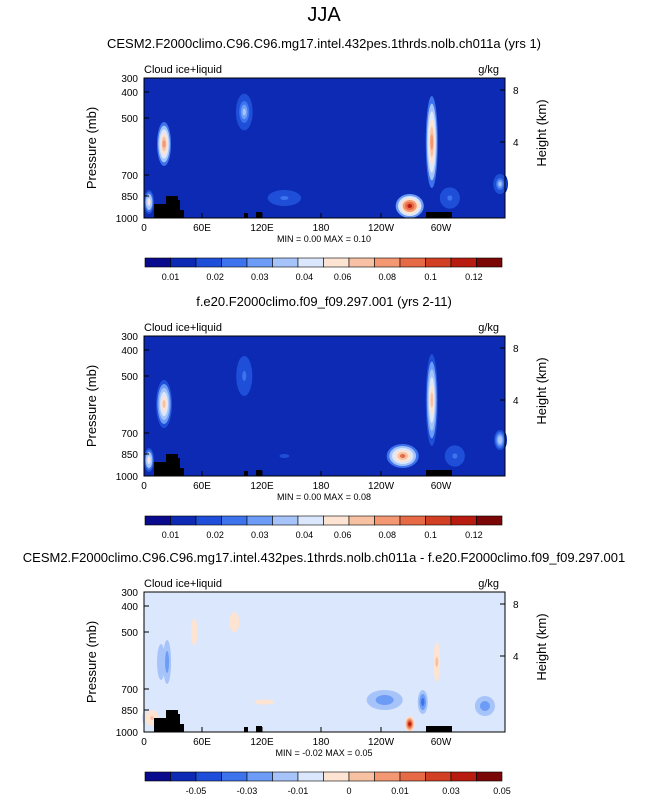 Image resolution: width=648 pixels, height=810 pixels. Describe the element at coordinates (324, 148) in the screenshot. I see `plot-frame` at that location.